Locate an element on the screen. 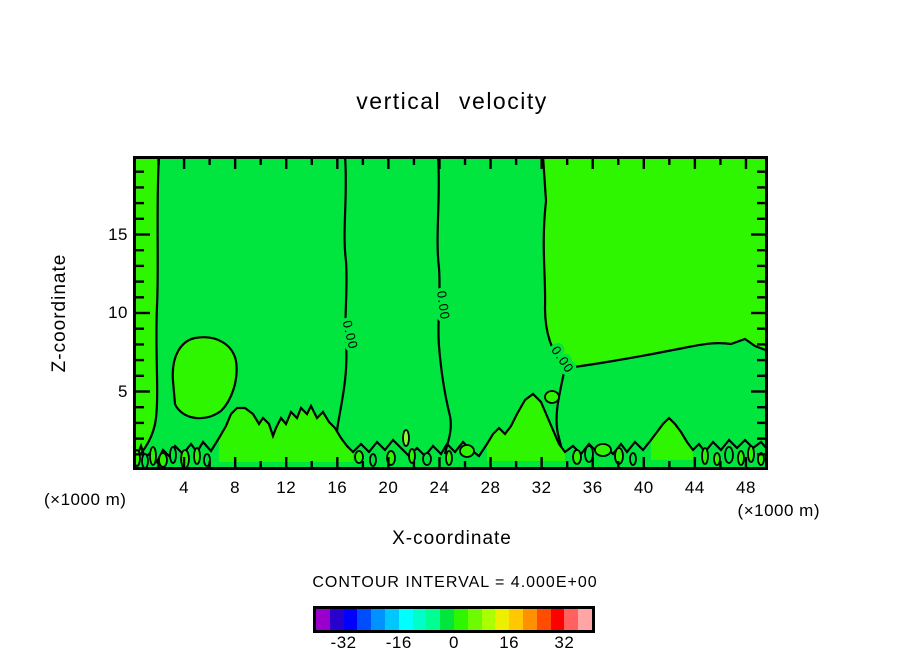 This screenshot has width=904, height=654. contour-region-right is located at coordinates (654, 263).